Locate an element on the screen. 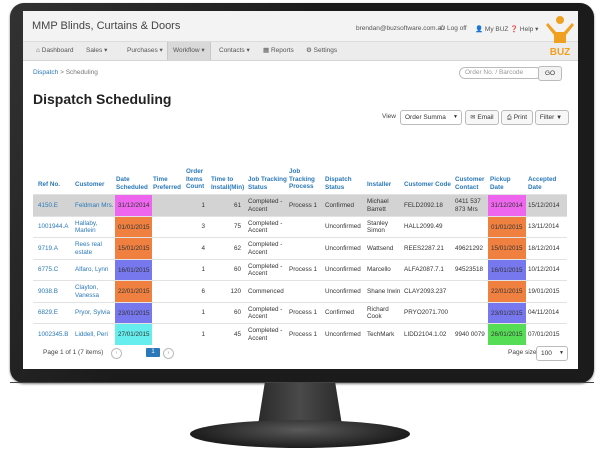  filter-button: Filter ▼ is located at coordinates (552, 117).